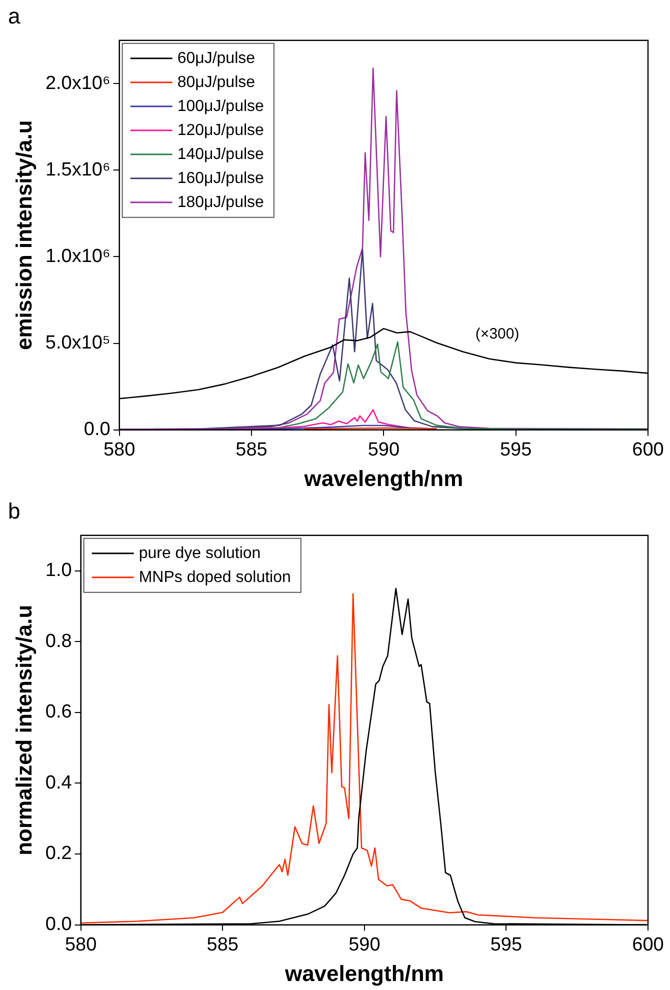  What do you see at coordinates (77, 83) in the screenshot?
I see `y-tick-label: 2.0x10⁶` at bounding box center [77, 83].